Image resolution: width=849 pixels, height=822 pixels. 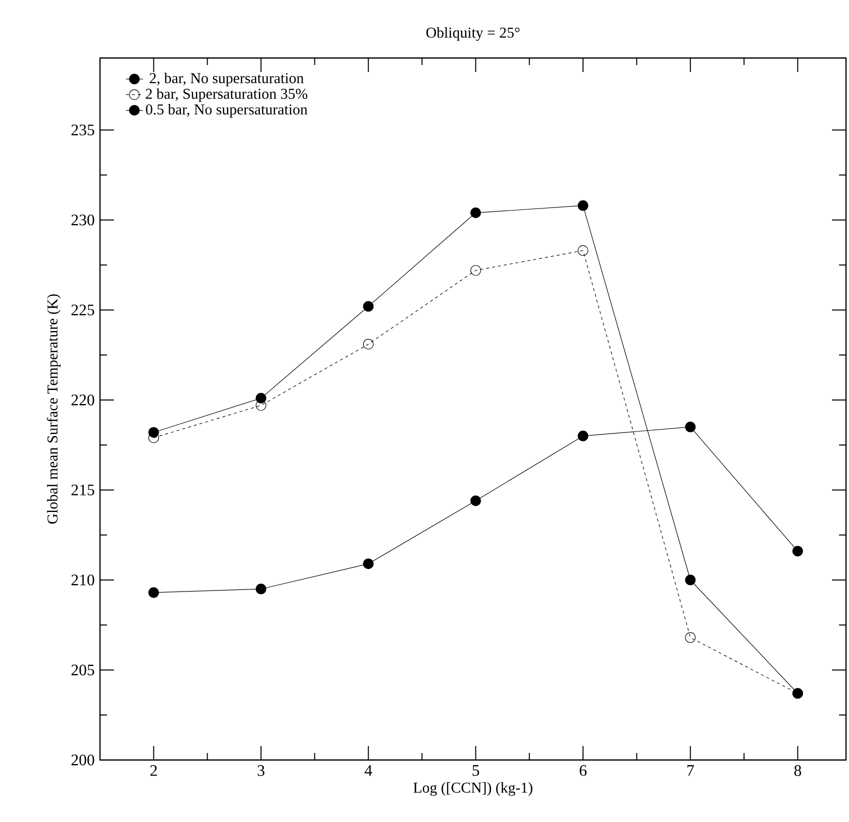 What do you see at coordinates (83, 130) in the screenshot?
I see `y-tick-label: 235` at bounding box center [83, 130].